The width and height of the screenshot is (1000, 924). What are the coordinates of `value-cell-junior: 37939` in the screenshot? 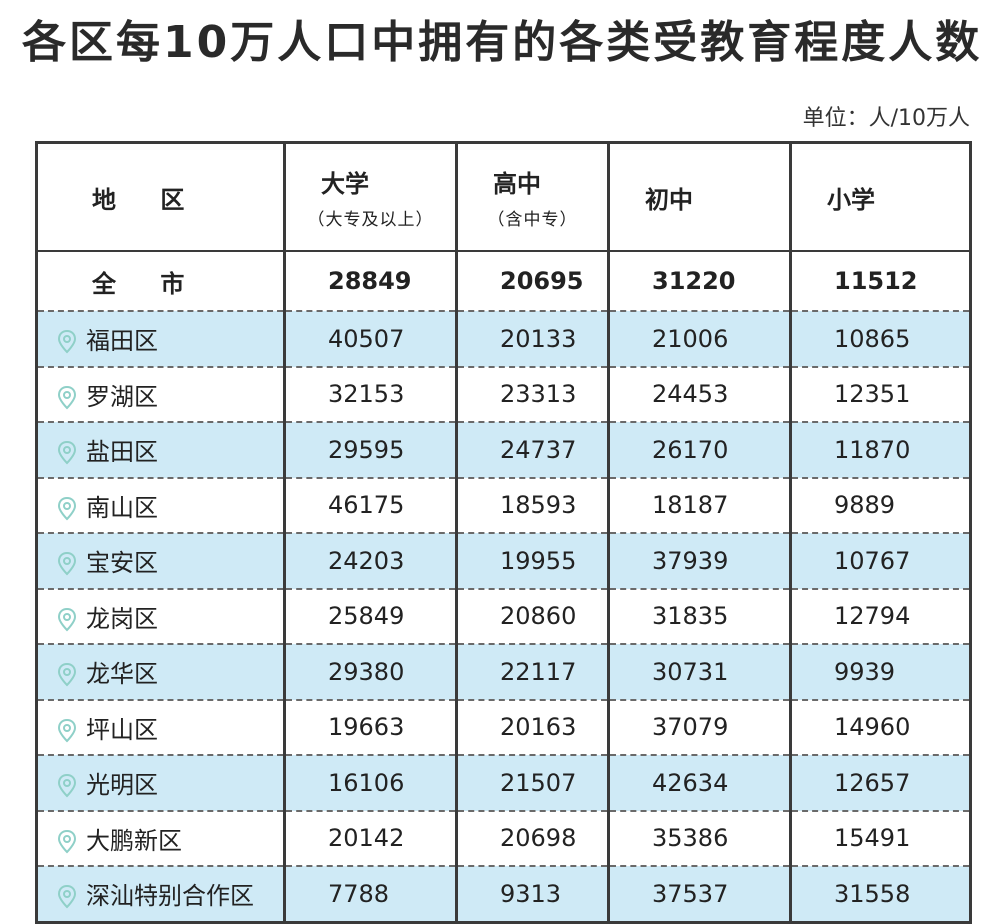 It's located at (700, 561).